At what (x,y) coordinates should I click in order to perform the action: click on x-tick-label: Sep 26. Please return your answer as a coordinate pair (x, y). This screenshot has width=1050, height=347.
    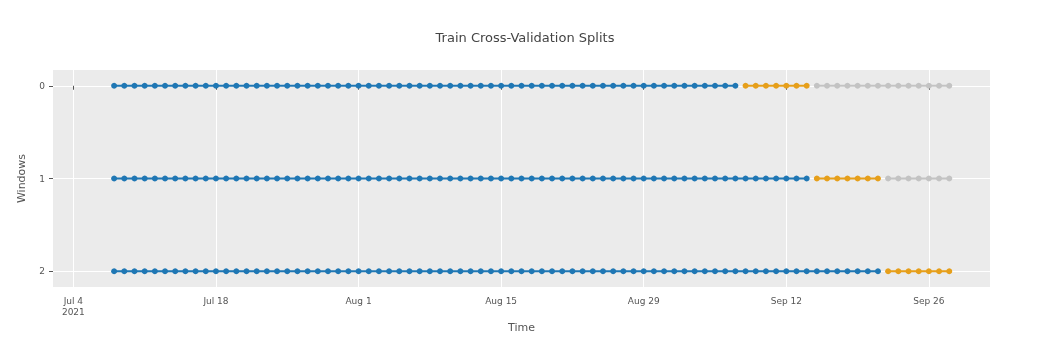
    Looking at the image, I should click on (929, 300).